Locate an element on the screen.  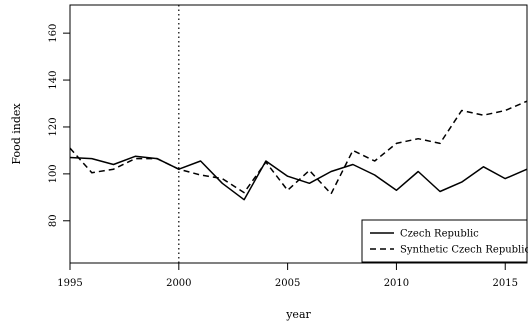
x-tick-label: 2015 is located at coordinates (505, 283).